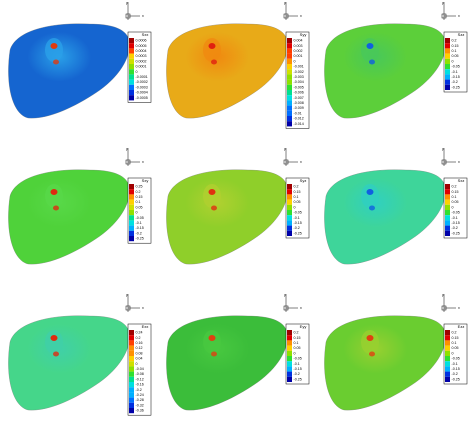 The height and width of the screenshot is (437, 474). What do you see at coordinates (299, 87) in the screenshot?
I see `legend-level: -0.005` at bounding box center [299, 87].